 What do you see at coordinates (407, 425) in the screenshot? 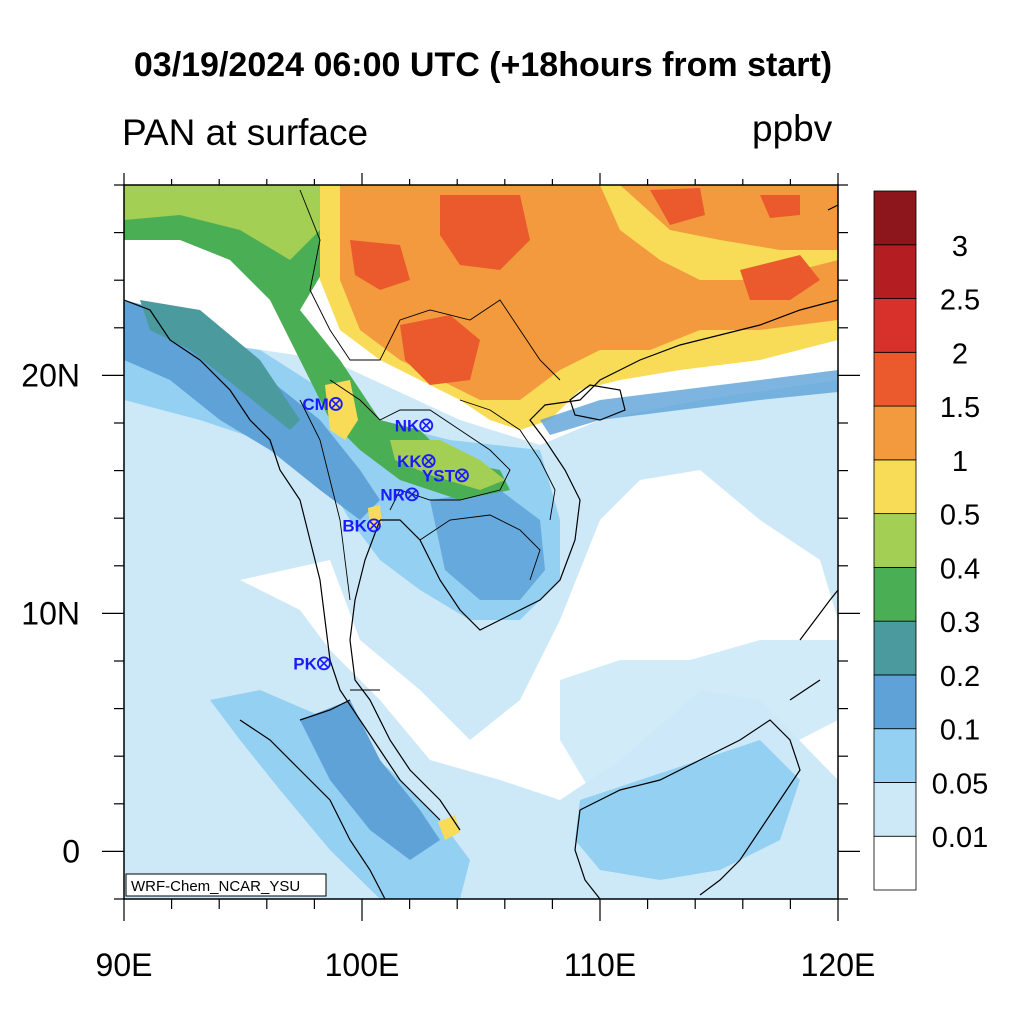
I see `station-label: NK` at bounding box center [407, 425].